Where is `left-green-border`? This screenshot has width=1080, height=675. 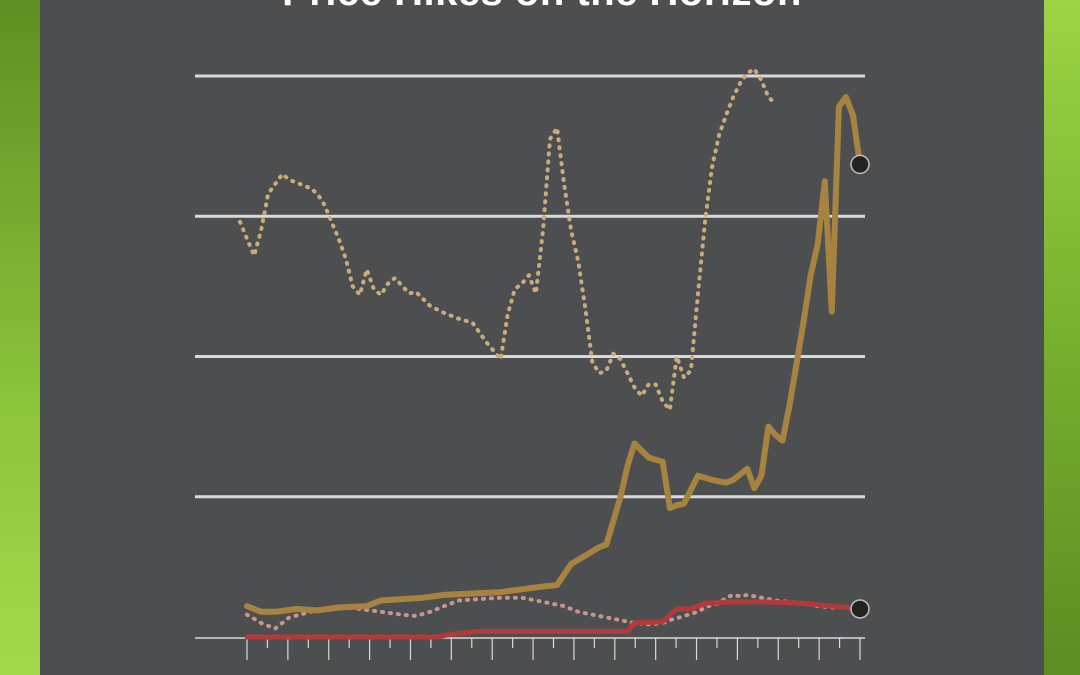 left-green-border is located at coordinates (20, 337).